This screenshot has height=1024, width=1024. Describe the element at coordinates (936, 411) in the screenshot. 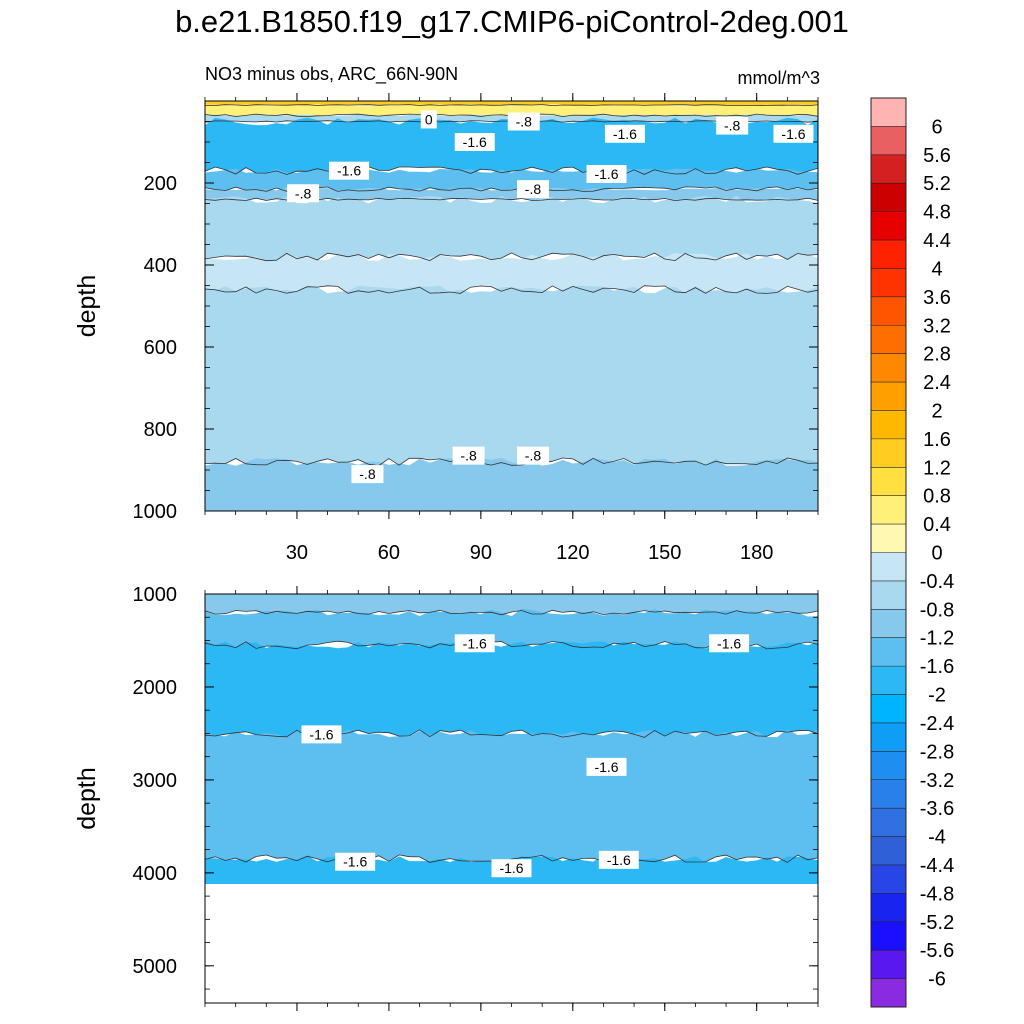

I see `colorbar-label-10: 2` at that location.